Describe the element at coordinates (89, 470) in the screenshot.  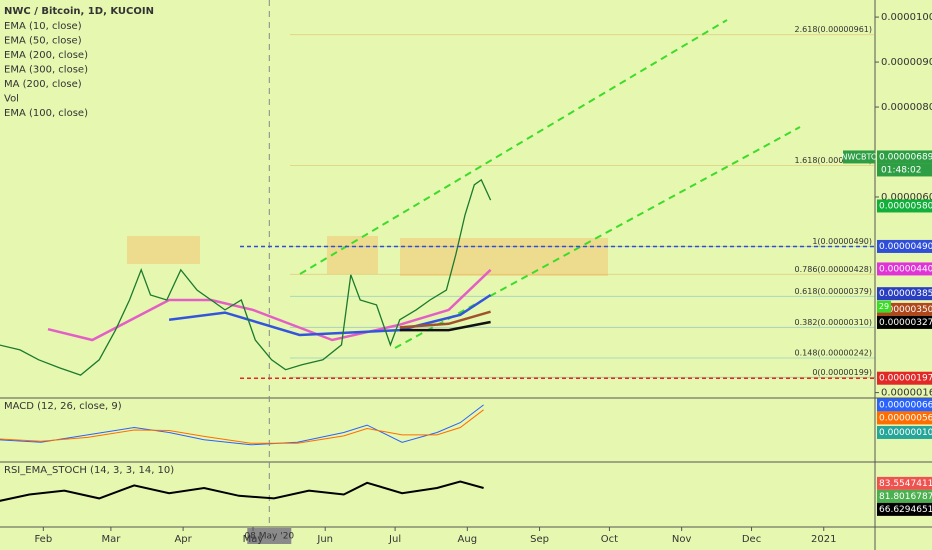
I see `pane-title: RSI_EMA_STOCH (14, 3, 3, 14, 10)` at that location.